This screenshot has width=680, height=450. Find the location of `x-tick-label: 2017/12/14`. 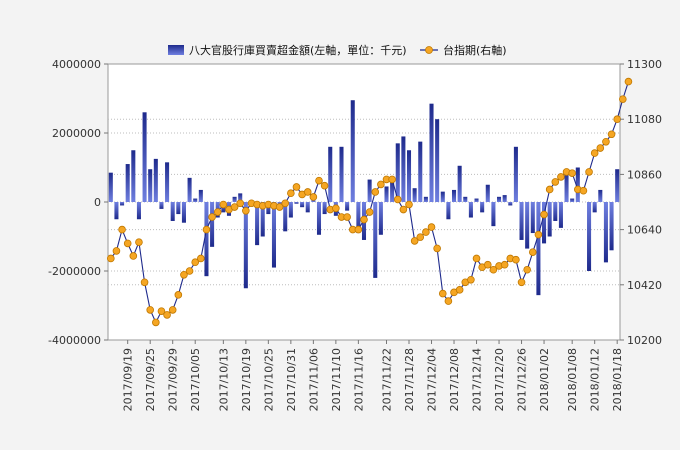

x-tick-label: 2017/12/14 is located at coordinates (477, 379).